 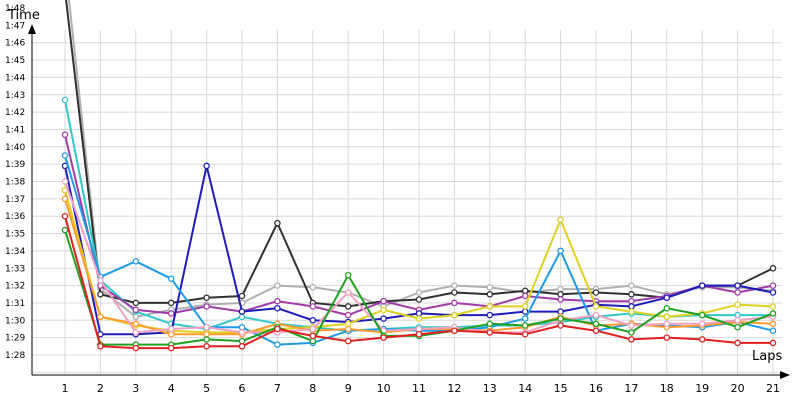 What do you see at coordinates (65, 388) in the screenshot?
I see `x-tick-label: 1` at bounding box center [65, 388].